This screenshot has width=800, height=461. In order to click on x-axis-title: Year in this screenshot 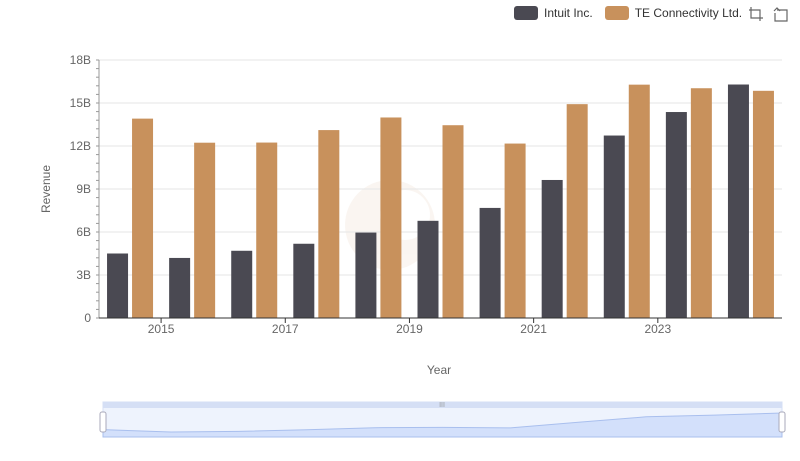, I will do `click(439, 370)`.